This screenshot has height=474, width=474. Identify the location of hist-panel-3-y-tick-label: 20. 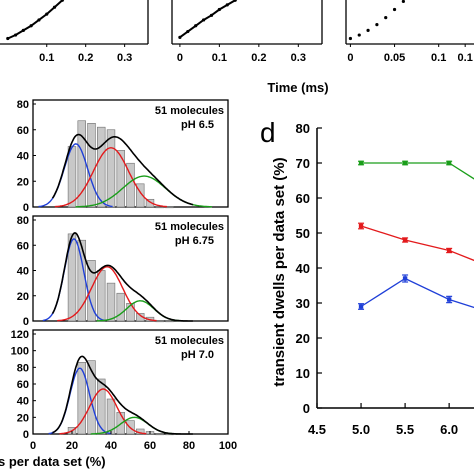
(23, 418).